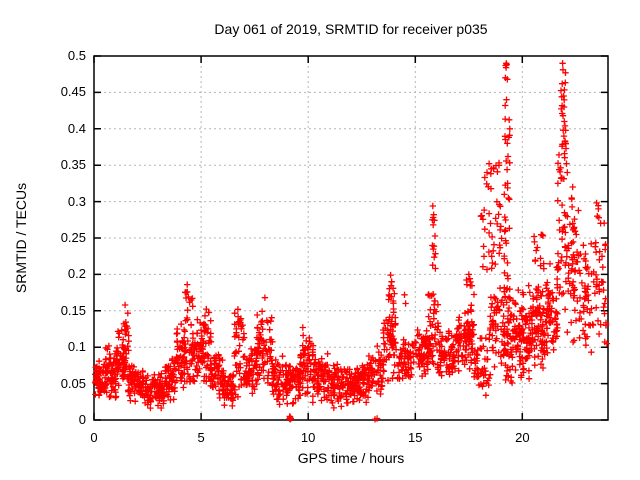  Describe the element at coordinates (522, 437) in the screenshot. I see `x-tick-label-20: 20` at that location.